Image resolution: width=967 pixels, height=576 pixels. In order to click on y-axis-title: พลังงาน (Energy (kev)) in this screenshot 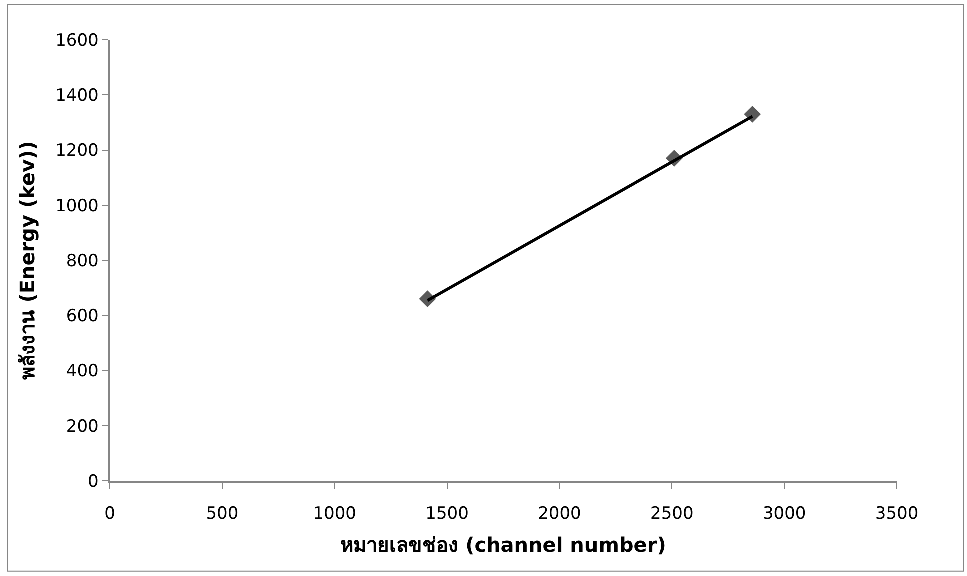, I will do `click(28, 260)`.